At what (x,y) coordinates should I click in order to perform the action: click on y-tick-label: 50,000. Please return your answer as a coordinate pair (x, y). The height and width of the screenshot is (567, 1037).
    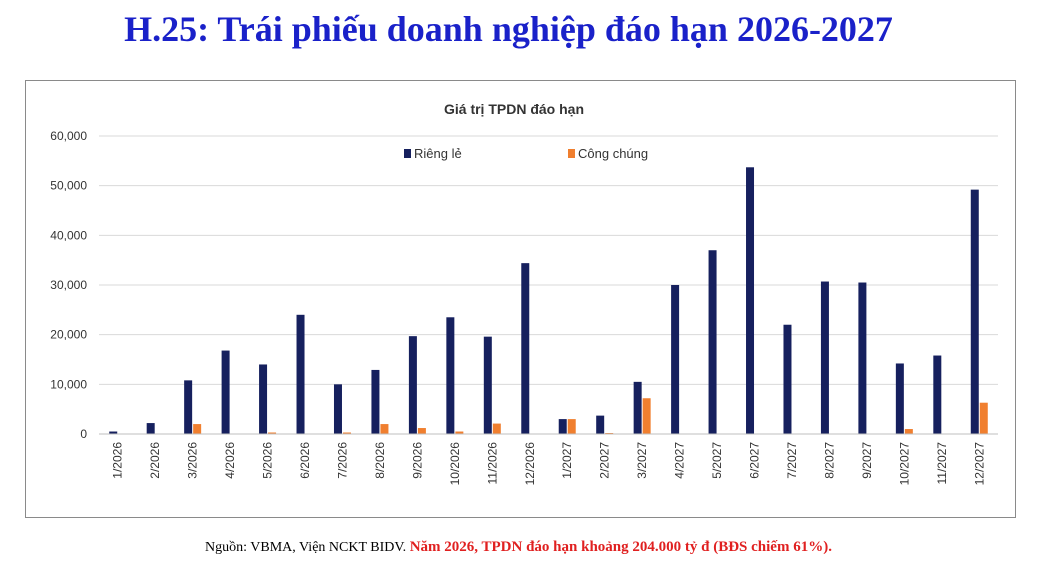
    Looking at the image, I should click on (68, 186).